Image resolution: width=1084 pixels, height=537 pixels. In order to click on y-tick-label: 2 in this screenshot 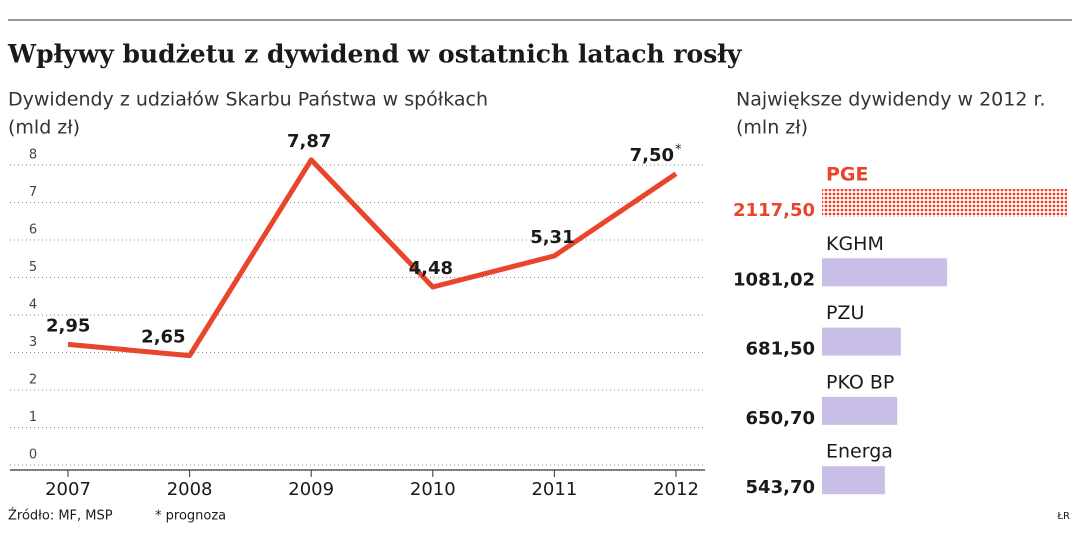, I will do `click(33, 380)`.